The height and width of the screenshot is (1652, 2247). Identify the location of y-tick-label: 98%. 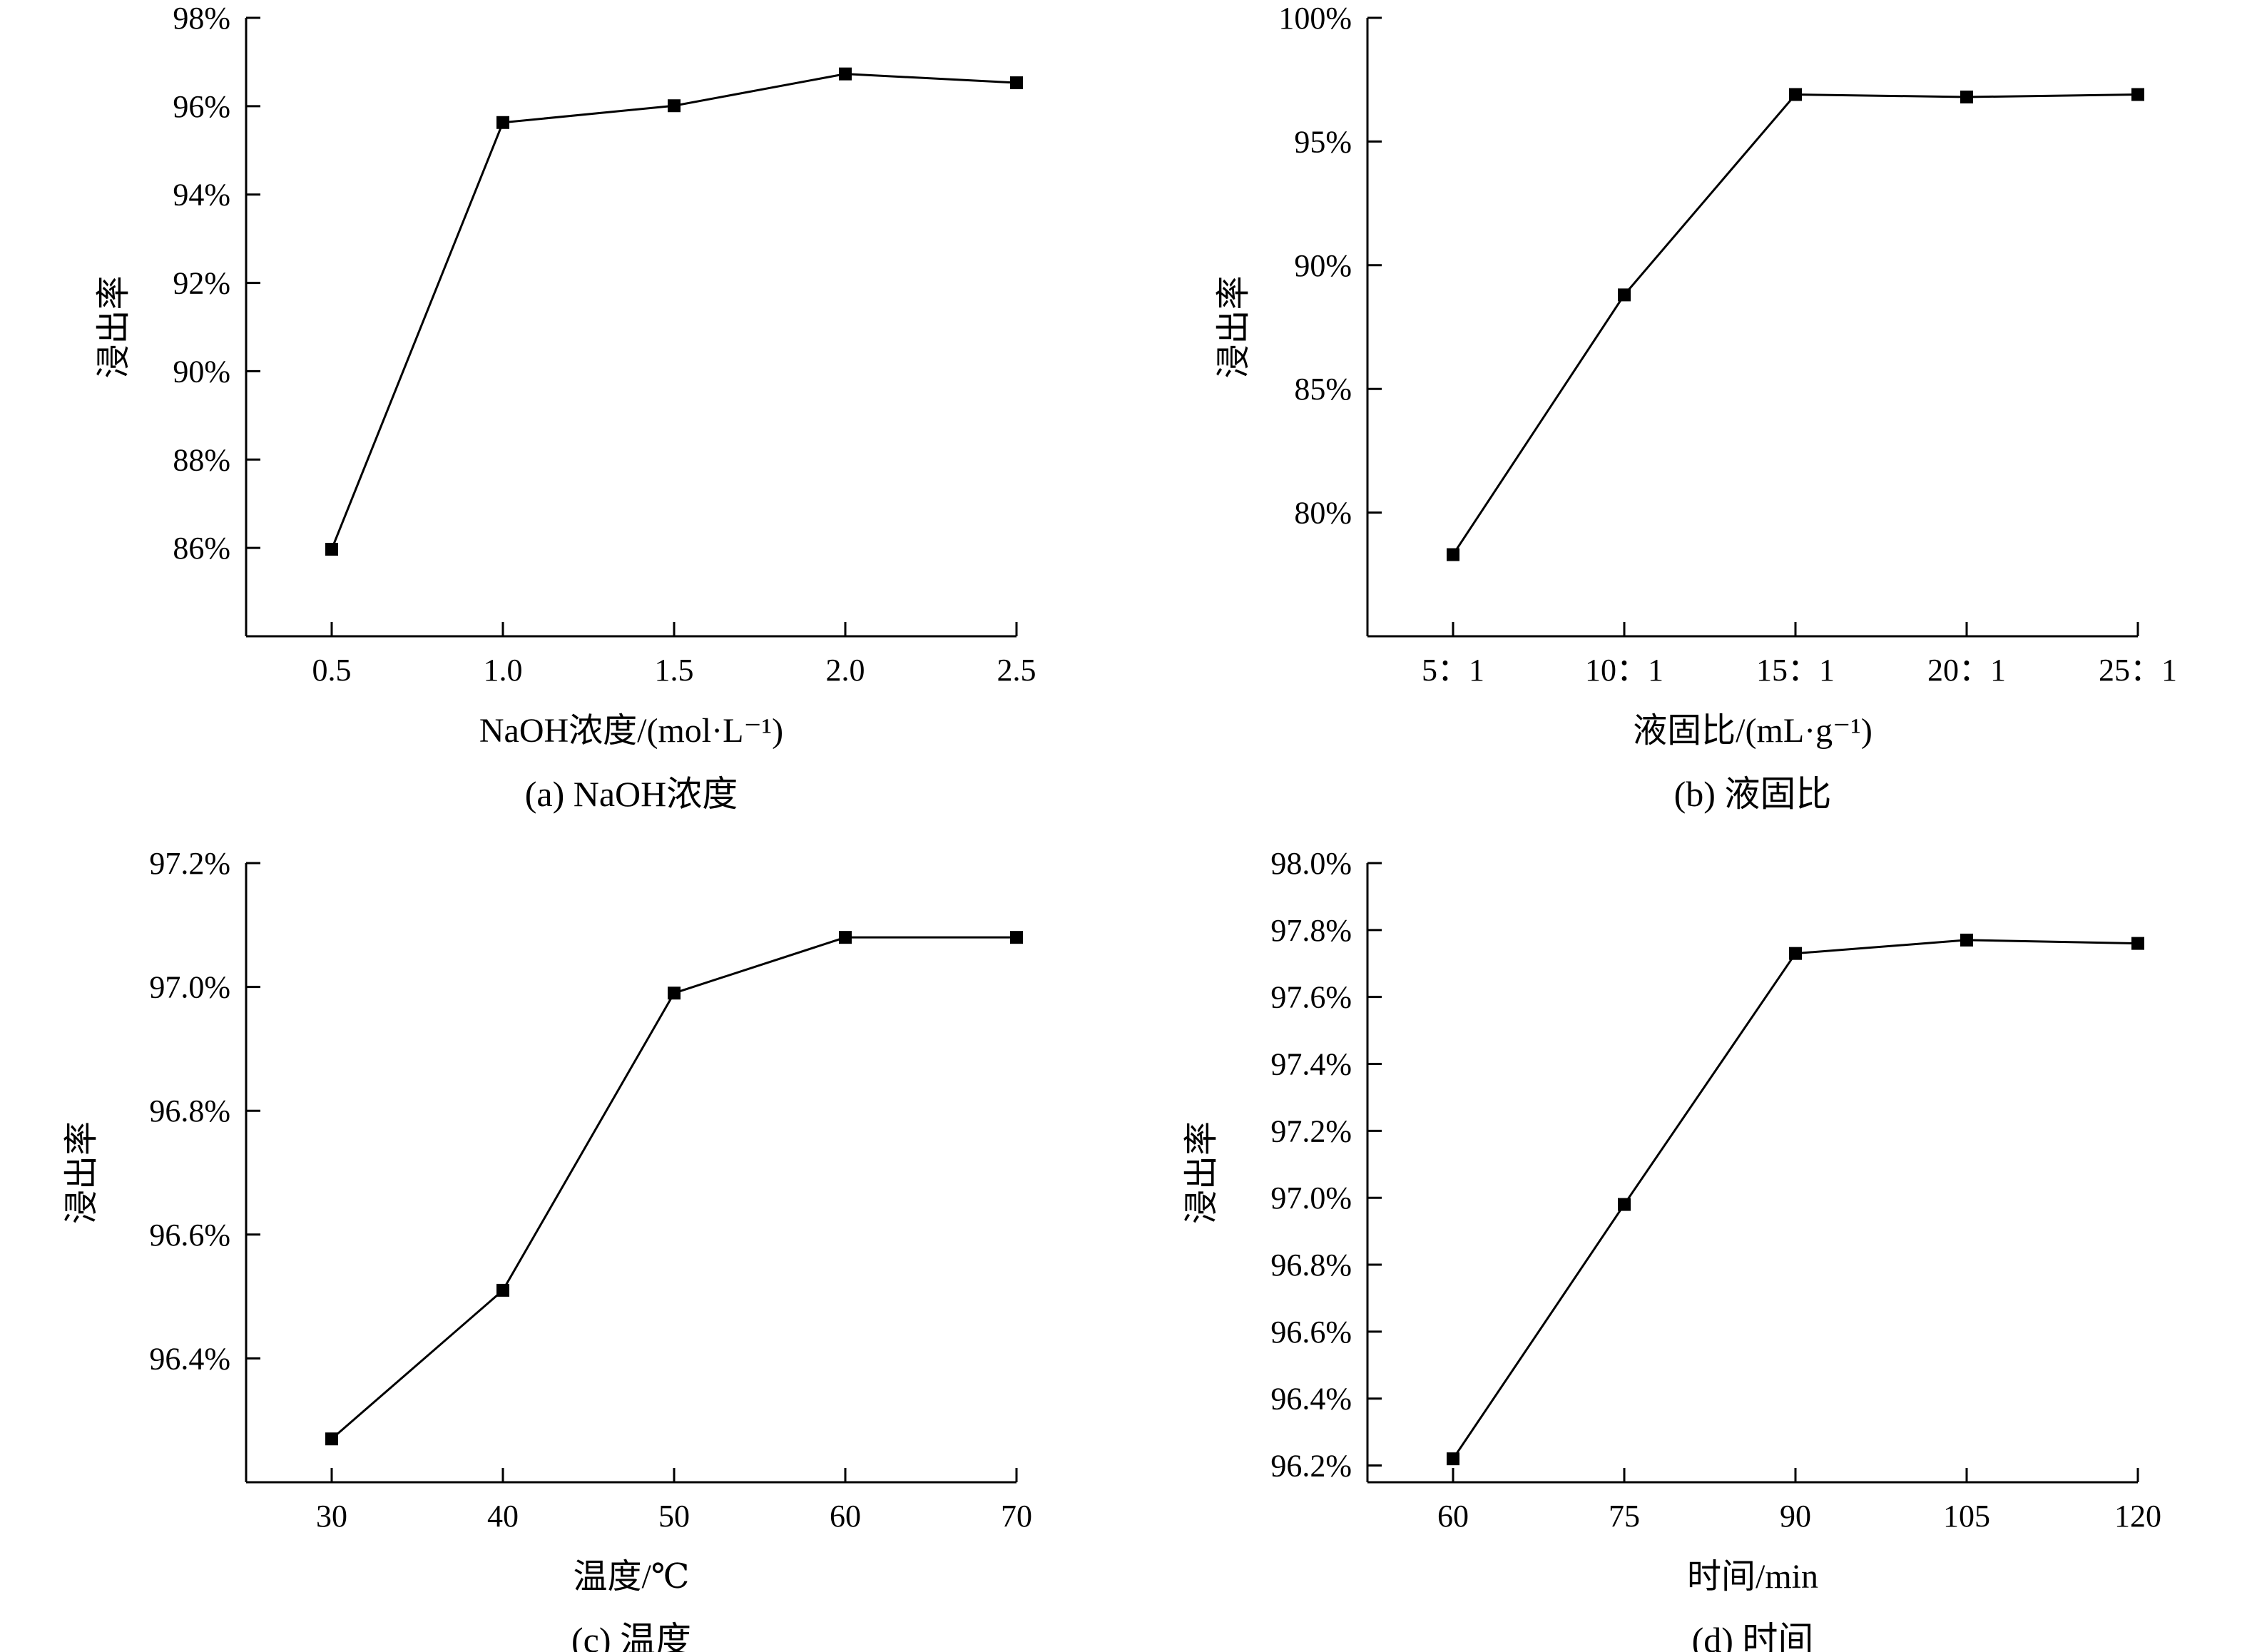
(201, 18).